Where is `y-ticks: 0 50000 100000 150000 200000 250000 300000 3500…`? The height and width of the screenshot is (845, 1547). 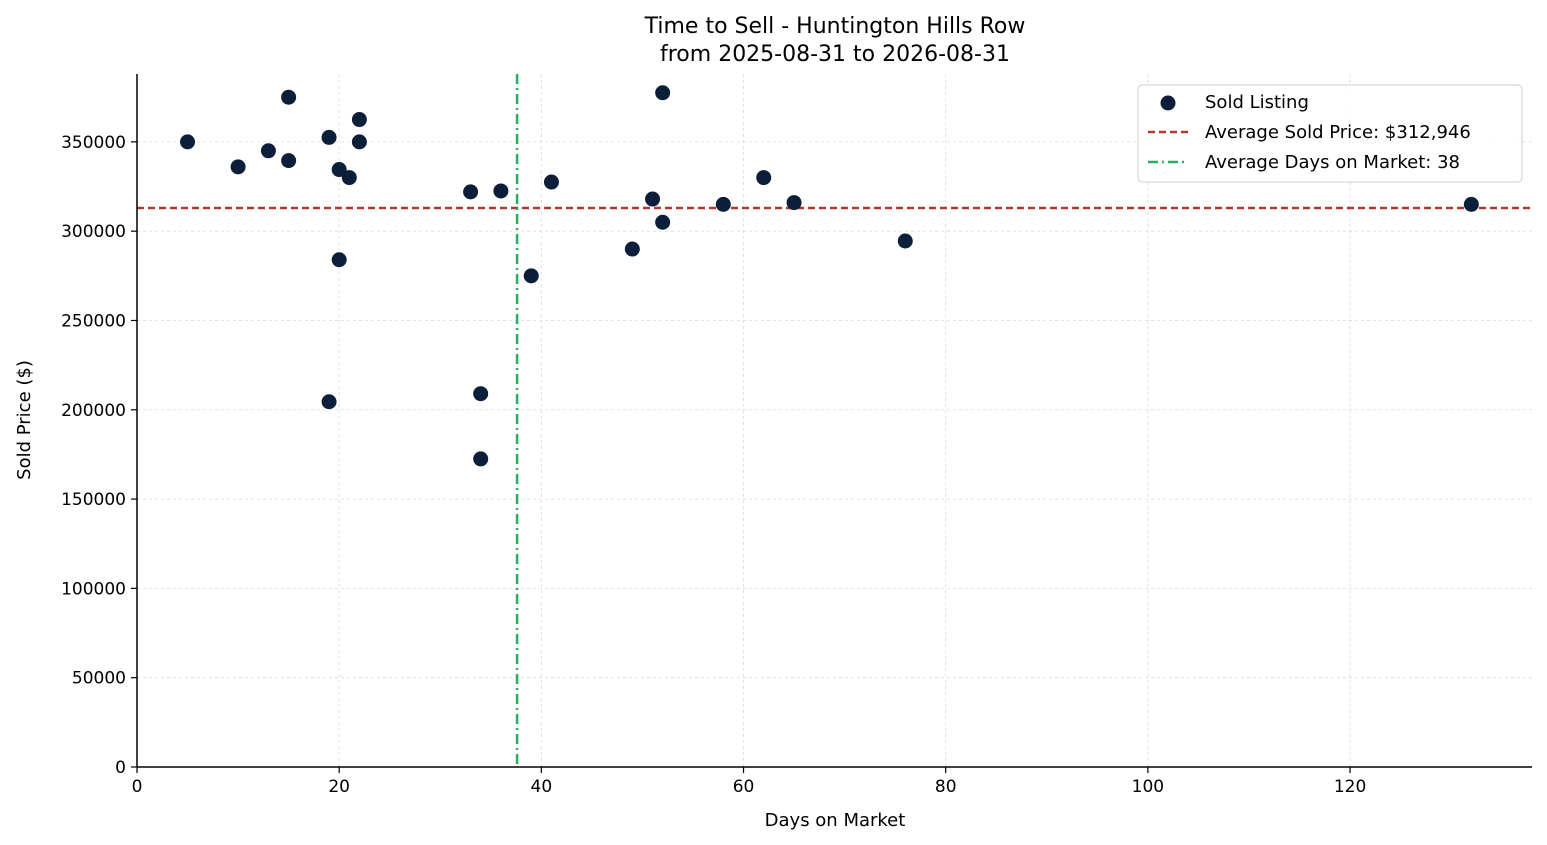
y-ticks: 0 50000 100000 150000 200000 250000 300000 3500… is located at coordinates (99, 455).